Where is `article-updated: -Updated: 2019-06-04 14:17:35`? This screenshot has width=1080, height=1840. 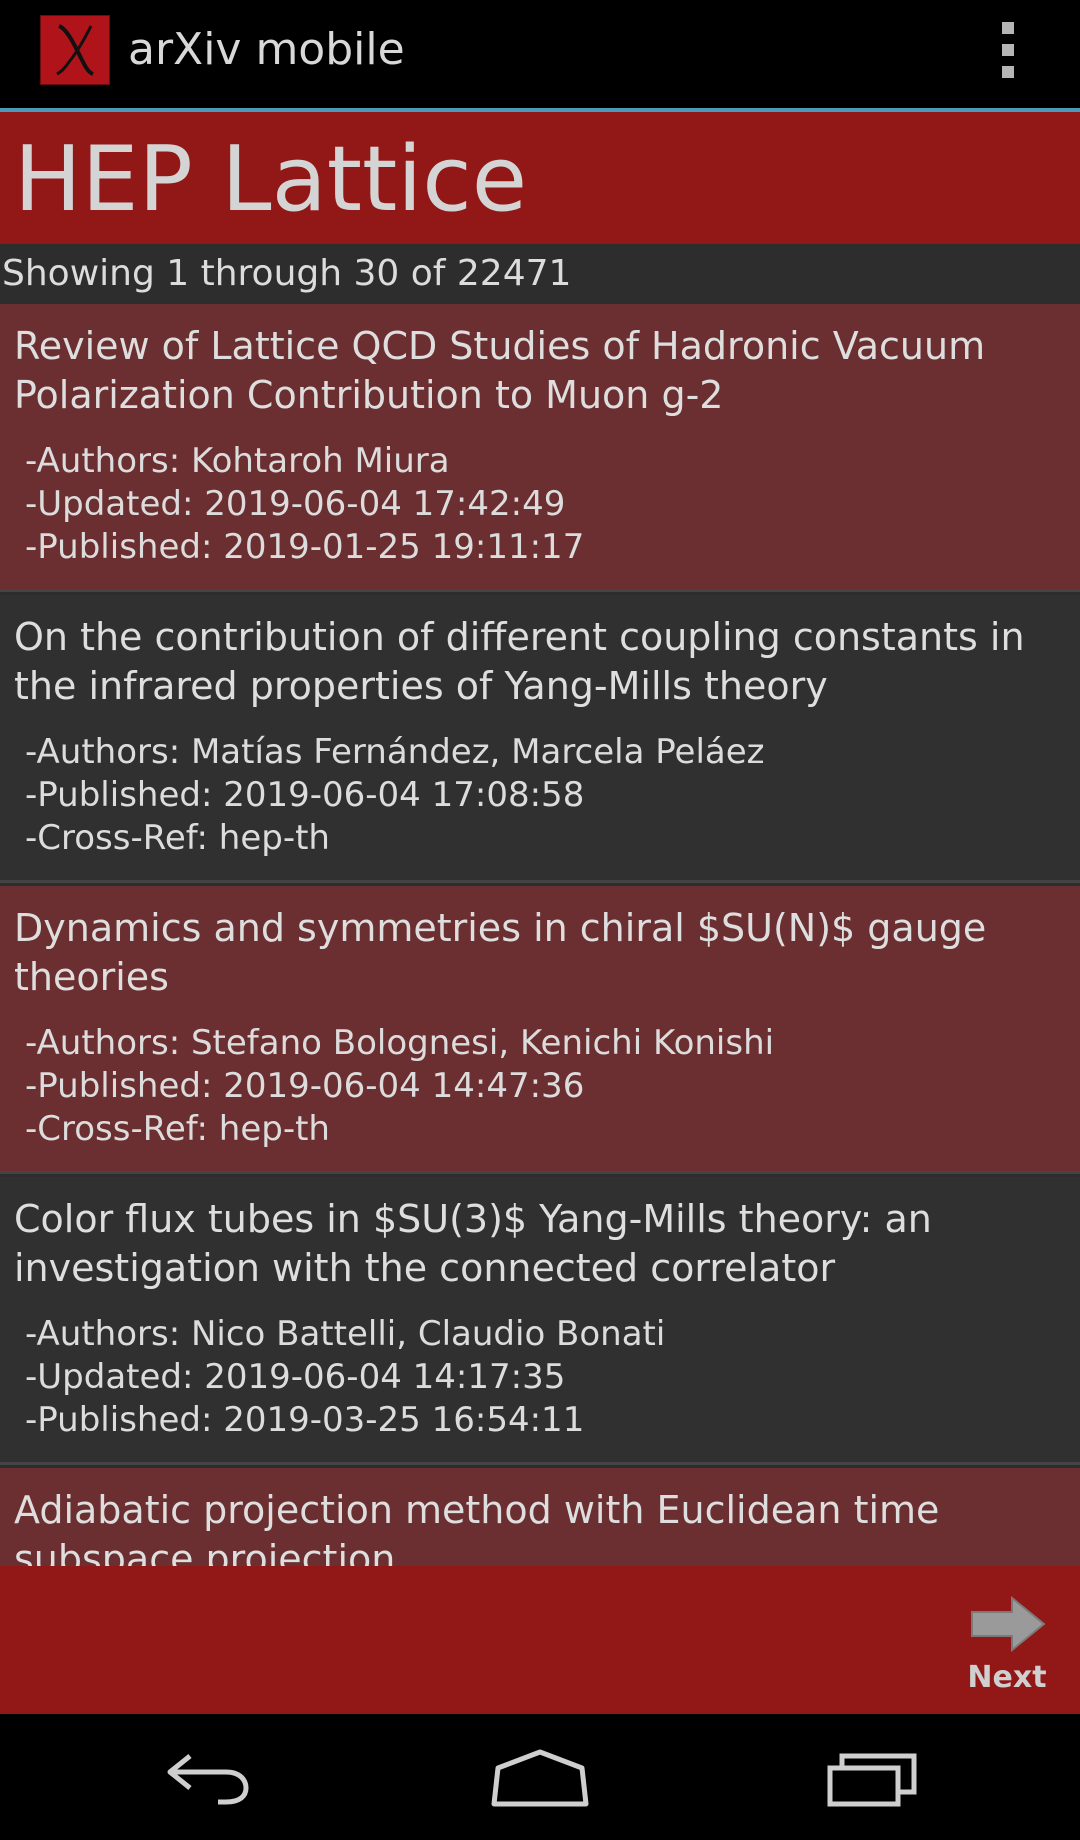 article-updated: -Updated: 2019-06-04 14:17:35 is located at coordinates (295, 1377).